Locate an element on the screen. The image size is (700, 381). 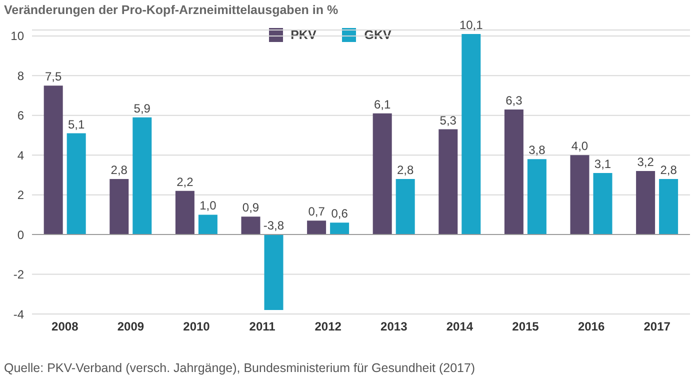
y-tick-label: 8 is located at coordinates (20, 75).